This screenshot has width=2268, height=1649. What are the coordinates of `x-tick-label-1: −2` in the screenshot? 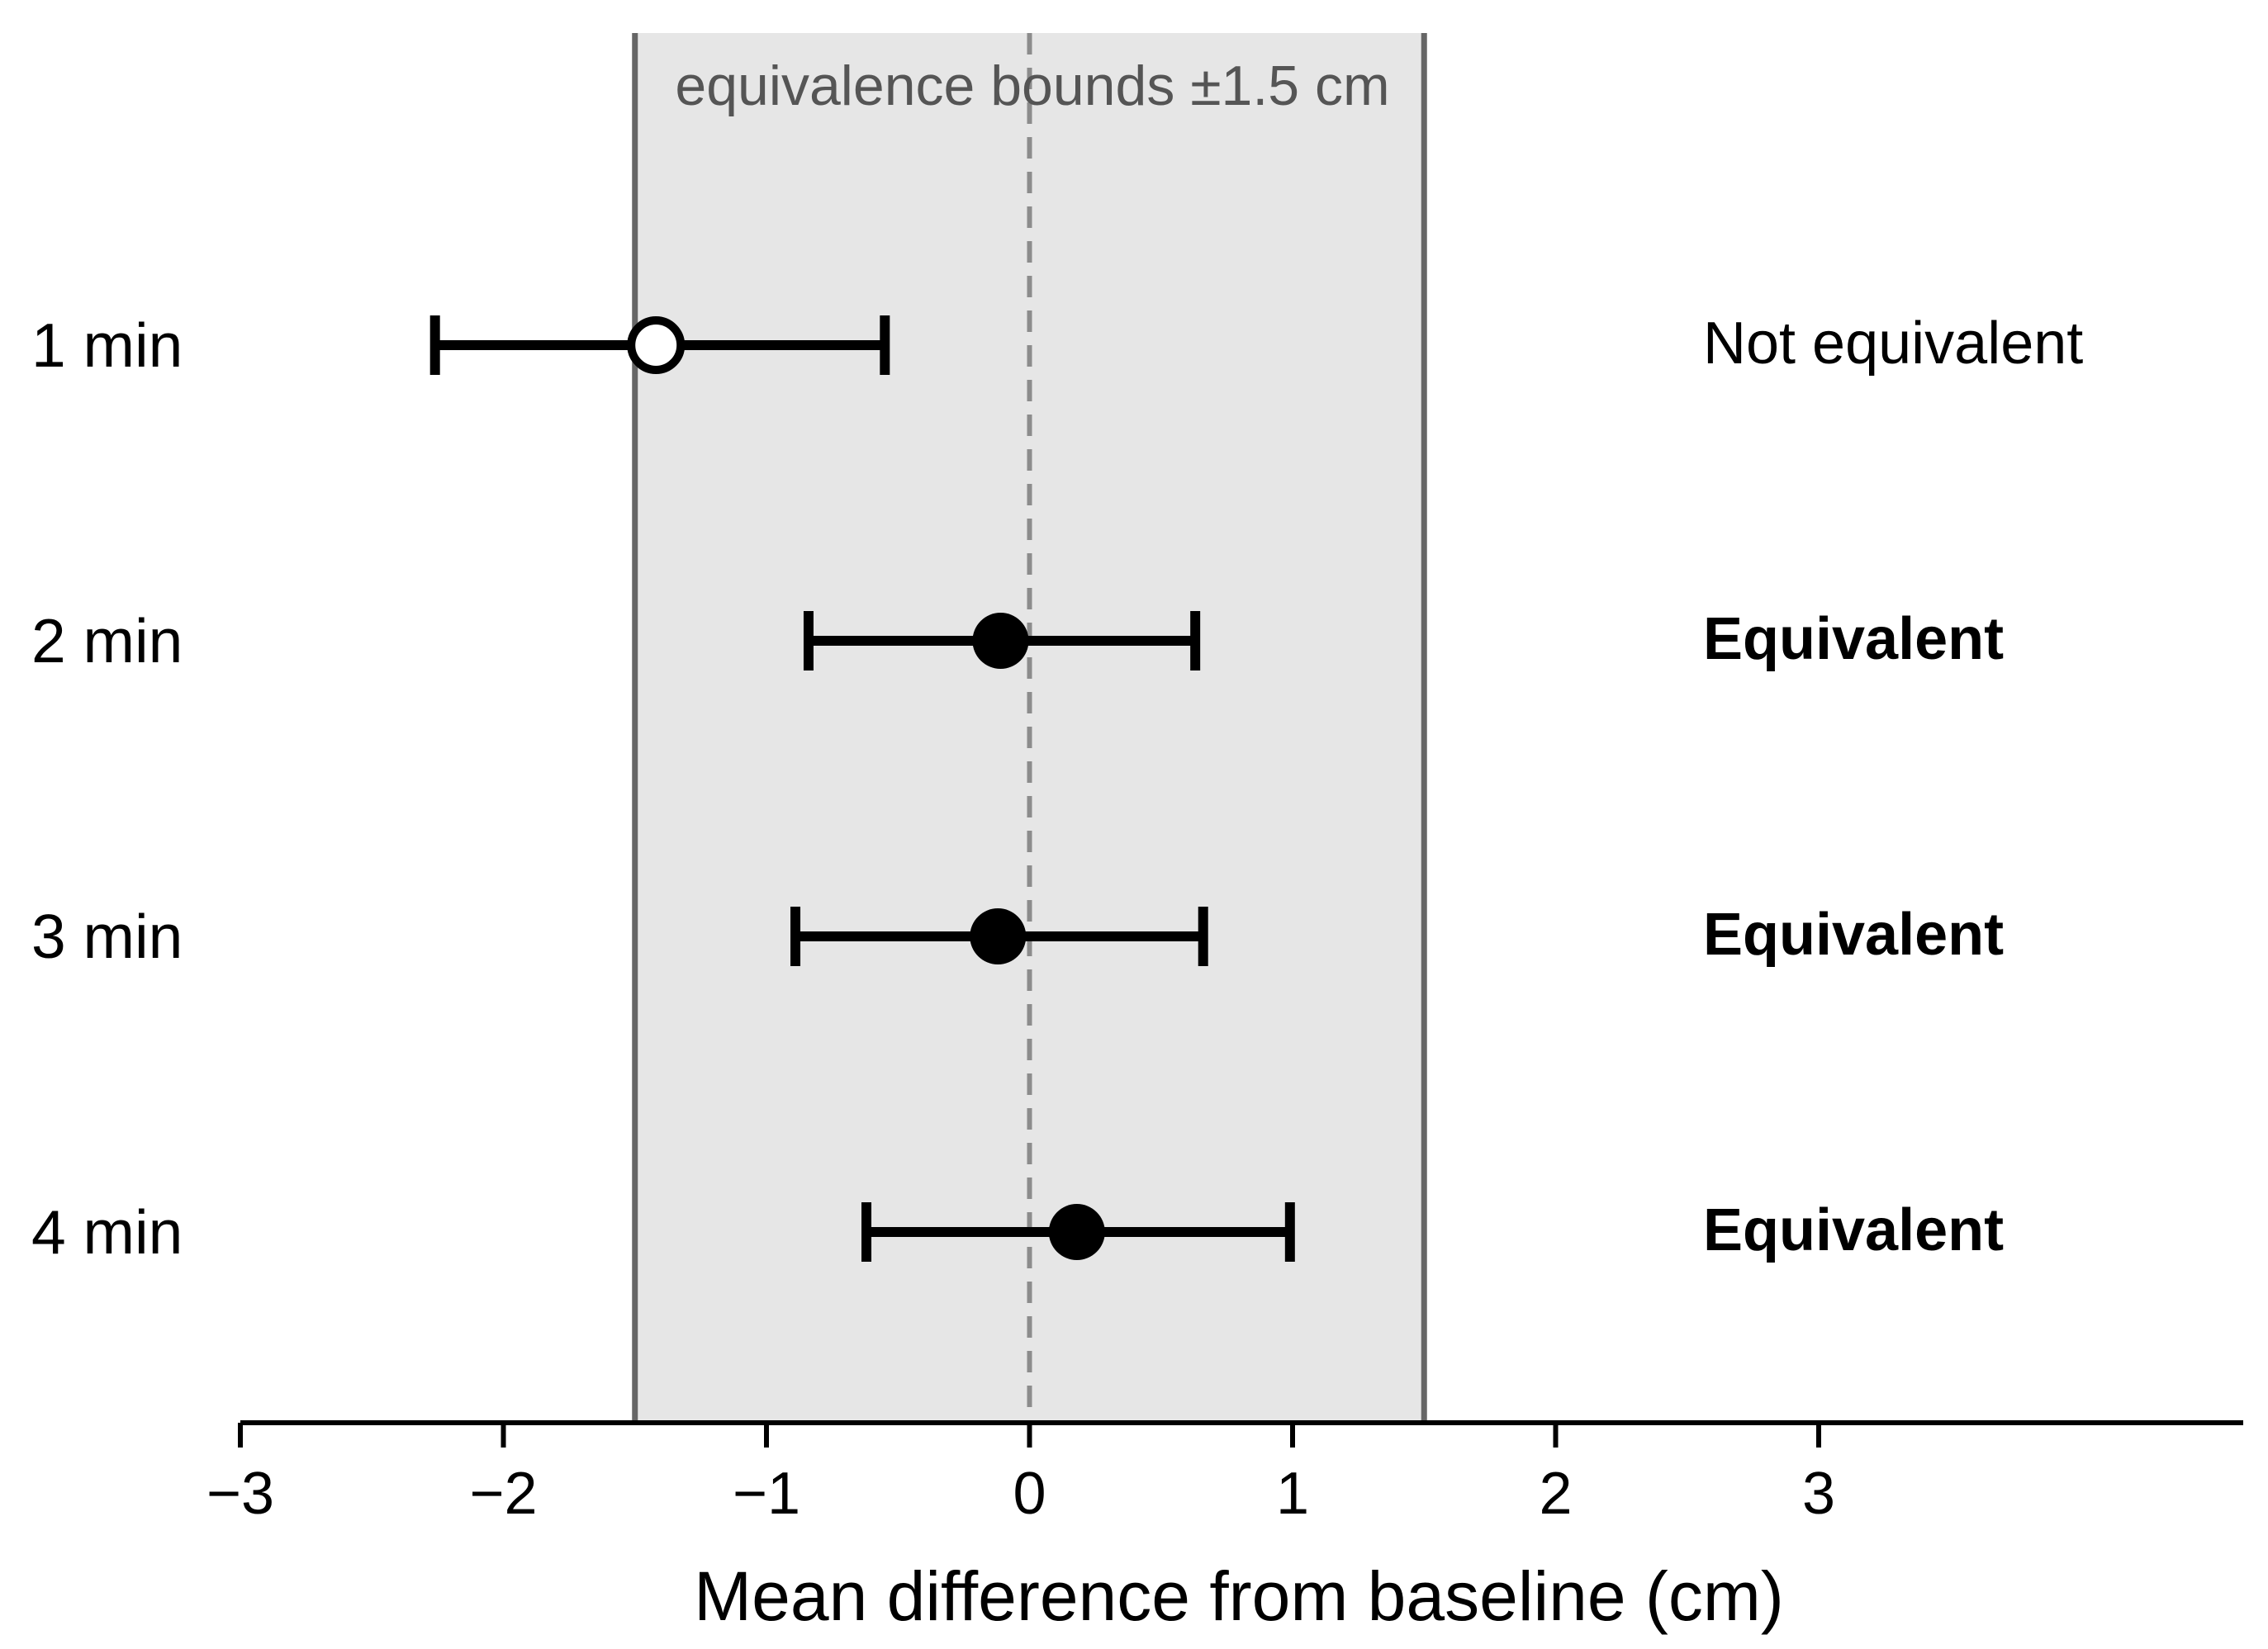 It's located at (503, 1494).